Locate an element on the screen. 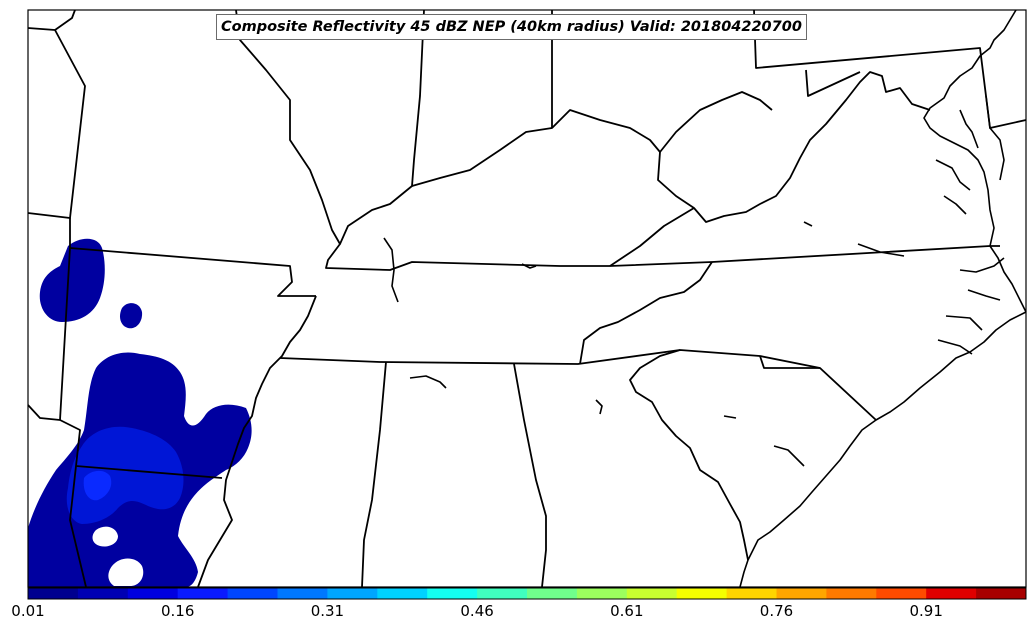 The image size is (1036, 633). colorbar-tick-label: 0.61 is located at coordinates (627, 611).